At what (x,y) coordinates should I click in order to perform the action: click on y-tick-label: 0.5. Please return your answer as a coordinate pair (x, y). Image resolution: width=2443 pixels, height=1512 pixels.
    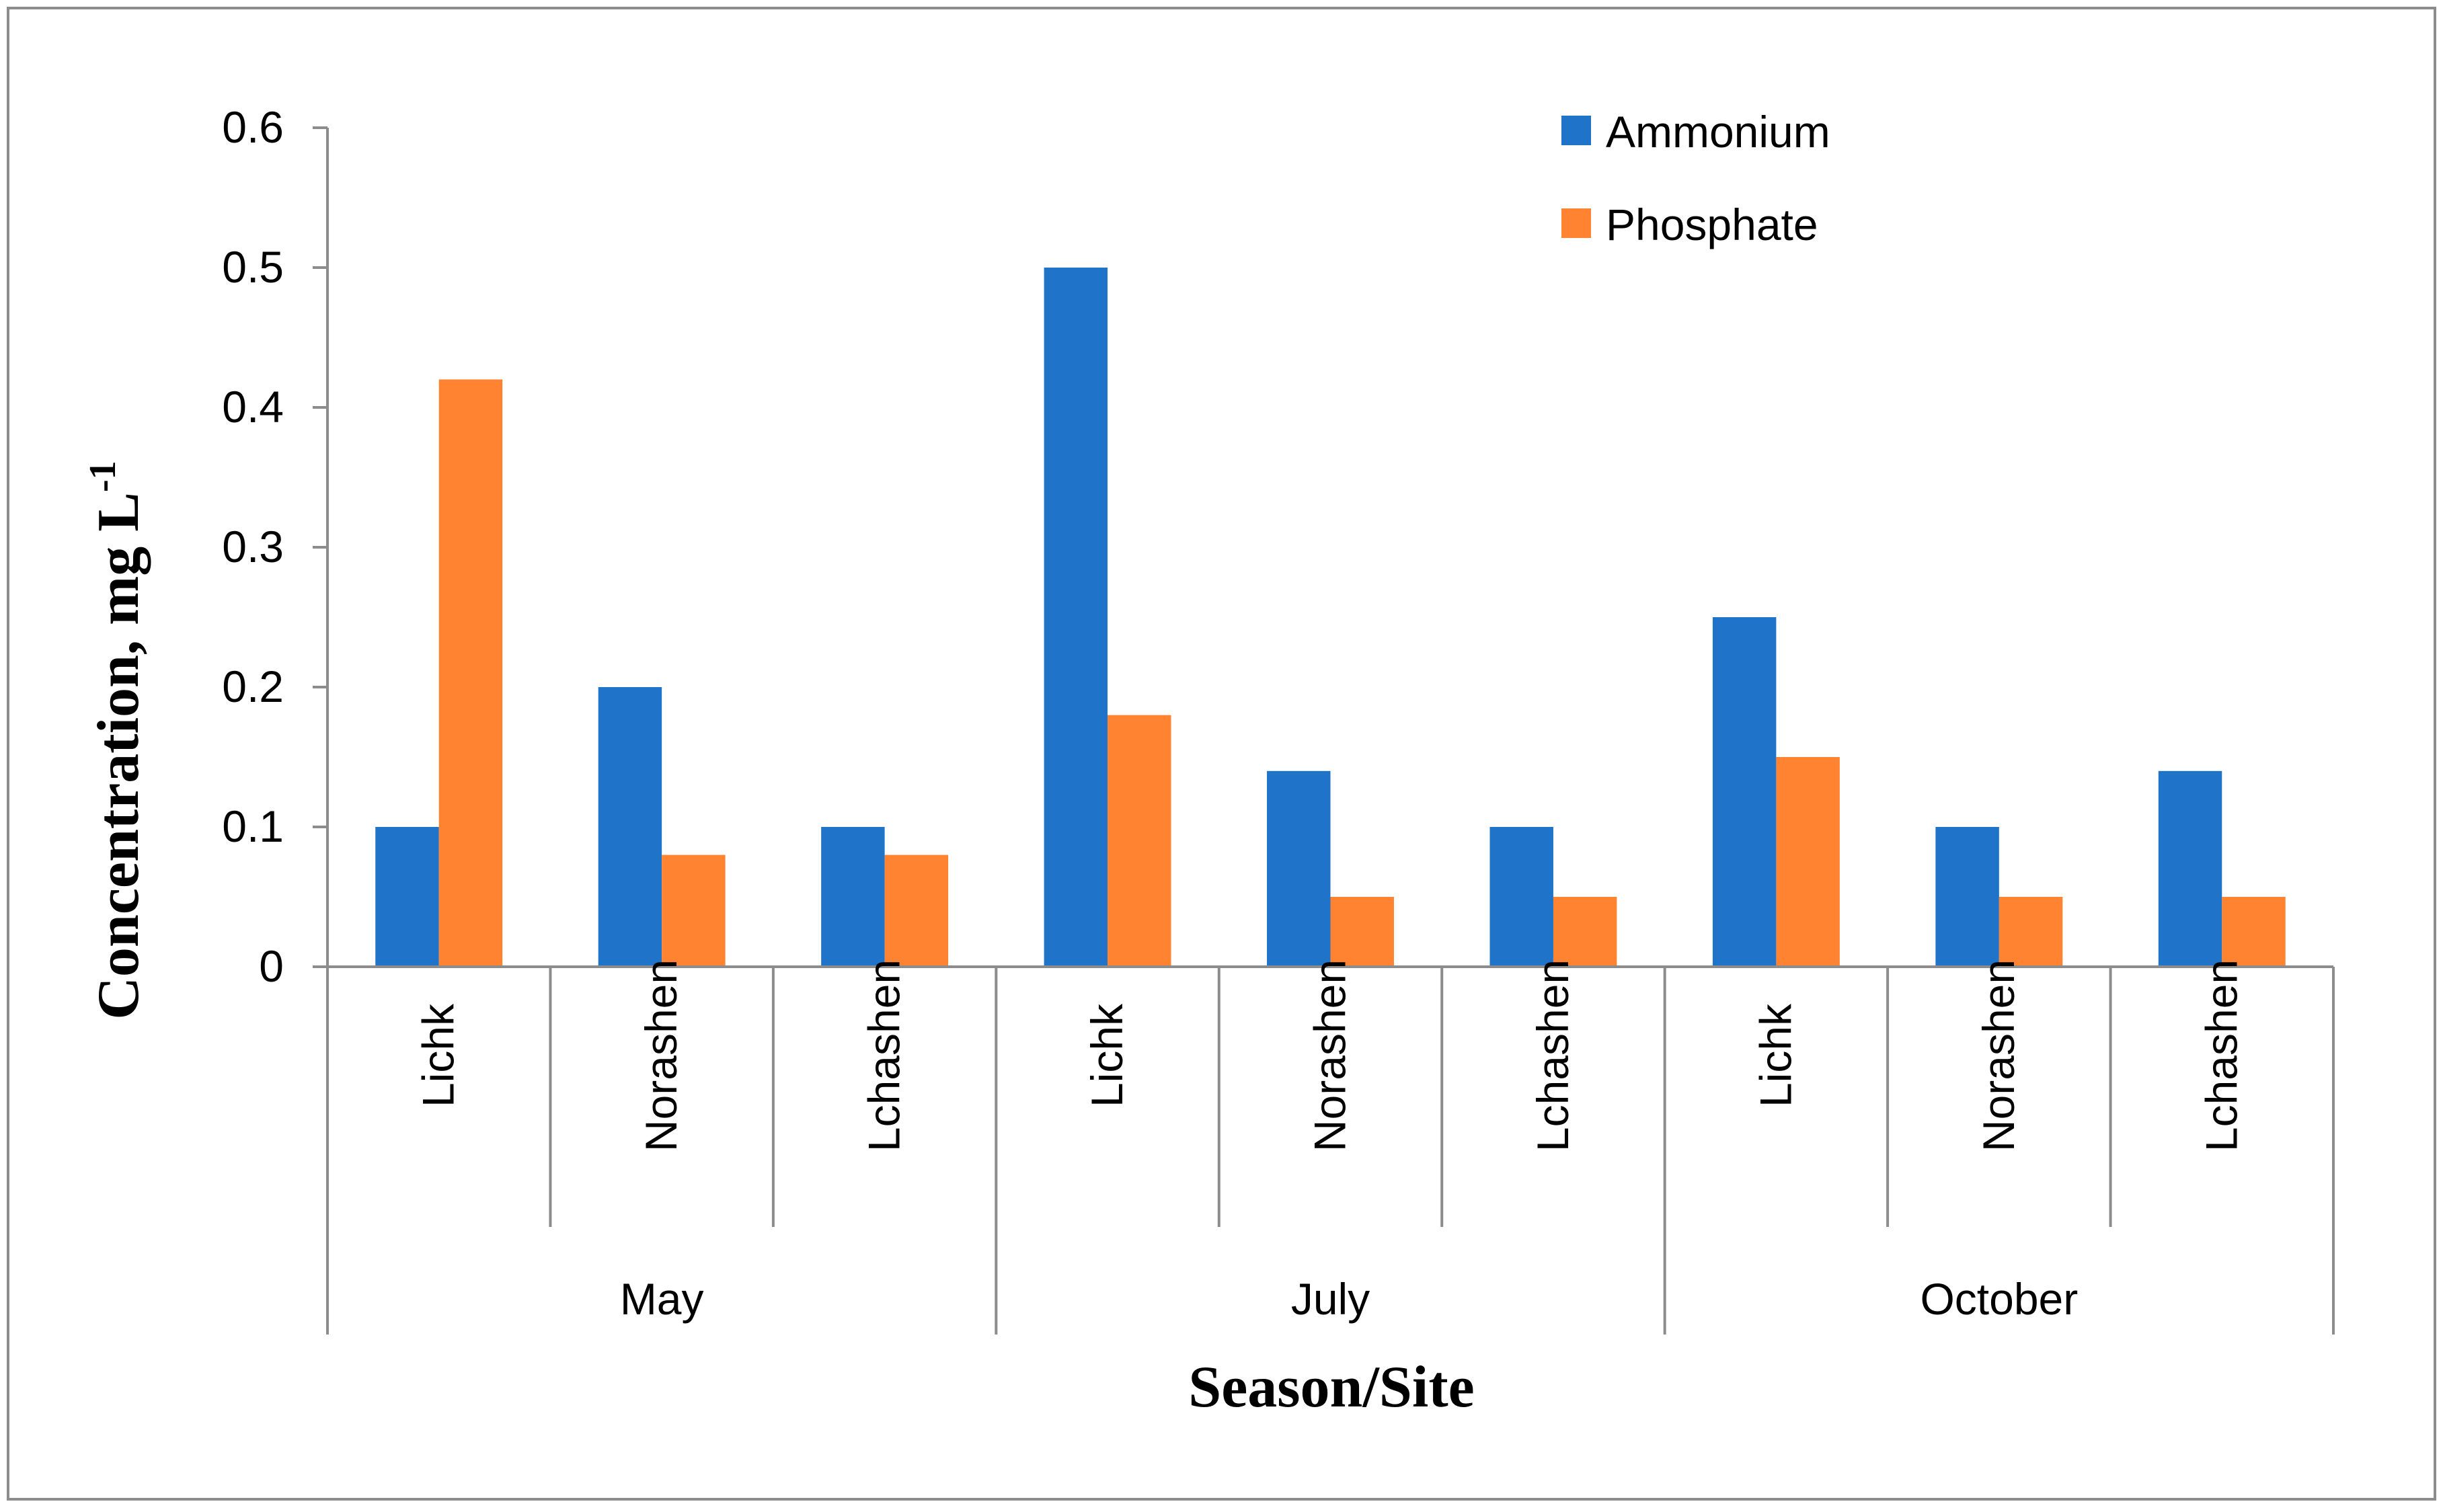
    Looking at the image, I should click on (253, 267).